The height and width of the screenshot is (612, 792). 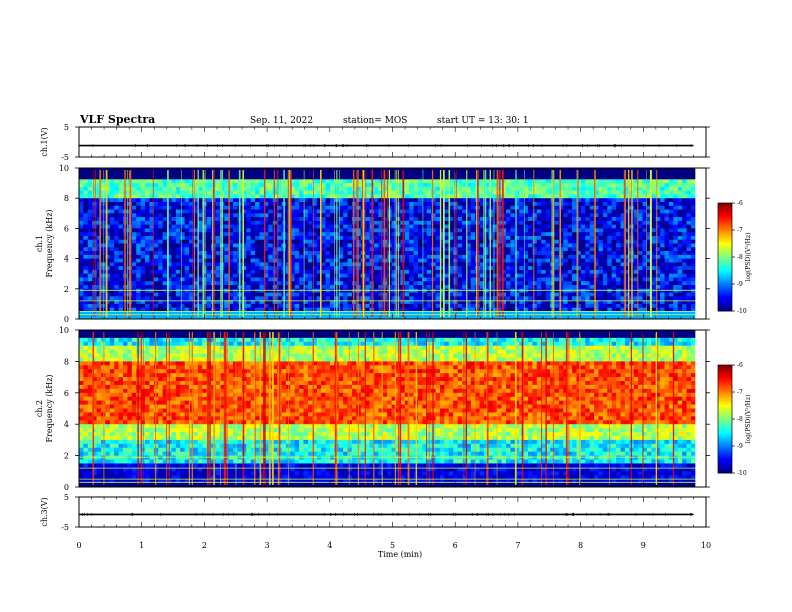 What do you see at coordinates (66, 127) in the screenshot?
I see `y-tick-label: 5` at bounding box center [66, 127].